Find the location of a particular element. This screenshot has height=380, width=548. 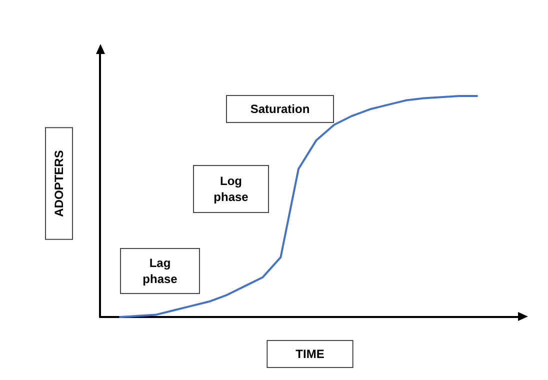

annotation: Log phase is located at coordinates (231, 189).